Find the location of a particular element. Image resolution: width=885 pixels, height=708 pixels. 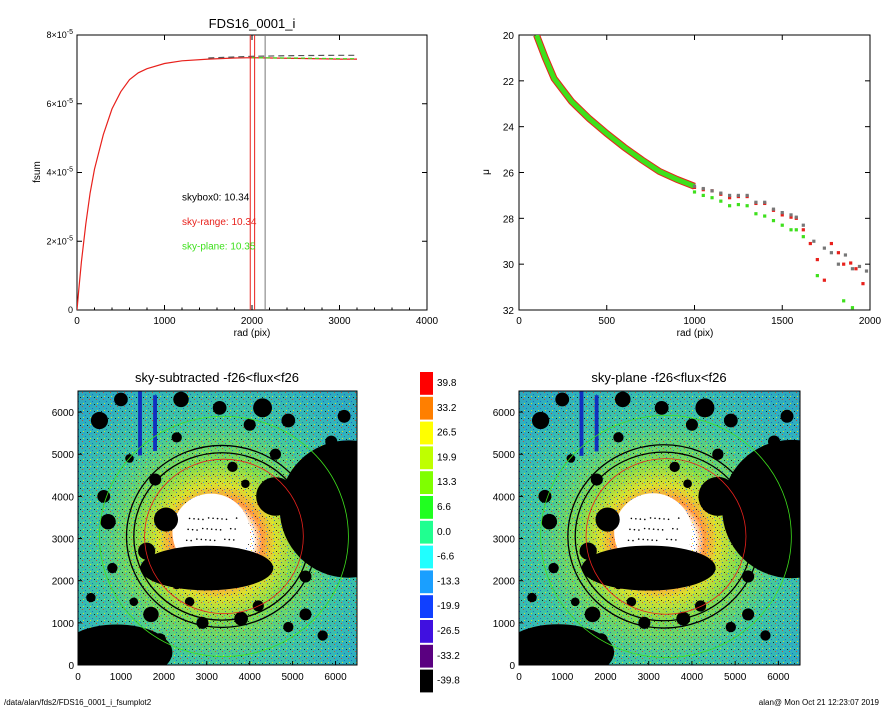

footer-path: /data/alan/fds2/FDS16_0001_i_fsumplot2 is located at coordinates (78, 702).